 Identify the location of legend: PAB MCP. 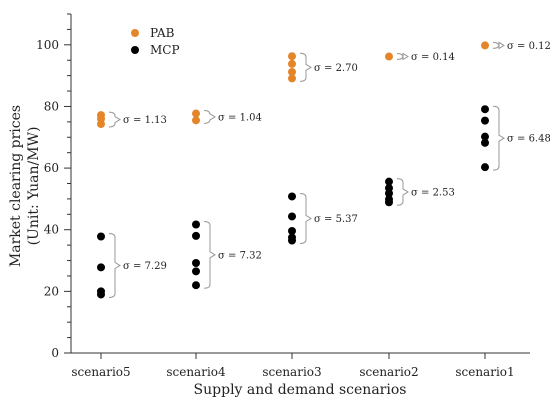
(155, 41).